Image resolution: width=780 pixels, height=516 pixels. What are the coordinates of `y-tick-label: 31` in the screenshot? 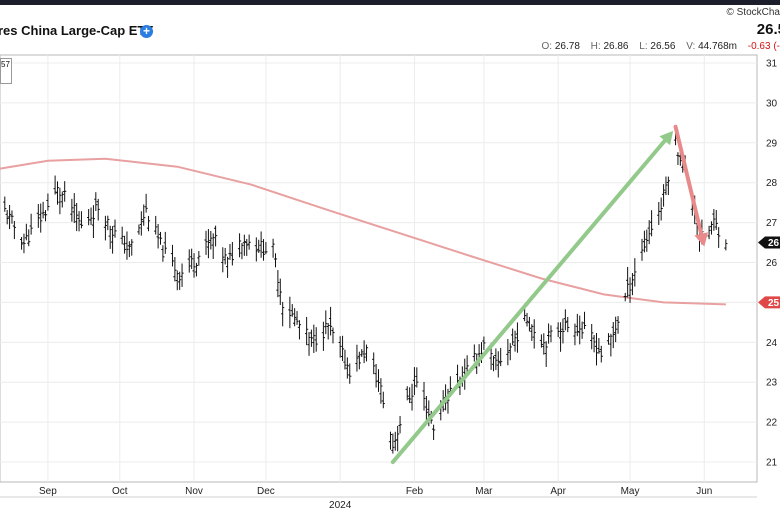 It's located at (772, 63).